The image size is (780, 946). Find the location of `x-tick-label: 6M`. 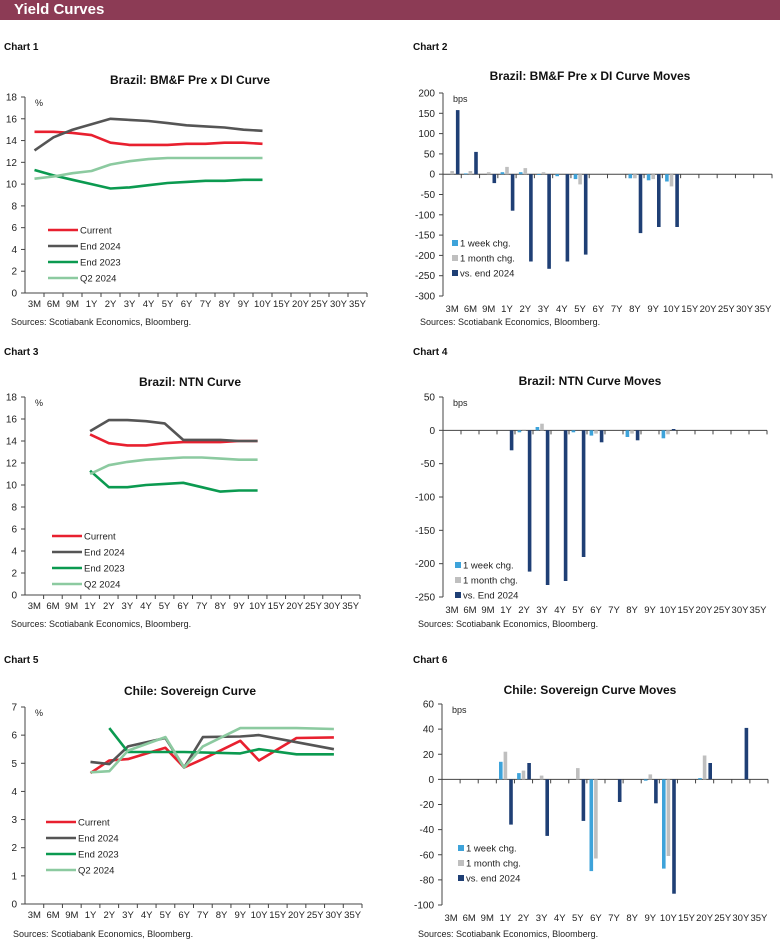

x-tick-label: 6M is located at coordinates (469, 918).